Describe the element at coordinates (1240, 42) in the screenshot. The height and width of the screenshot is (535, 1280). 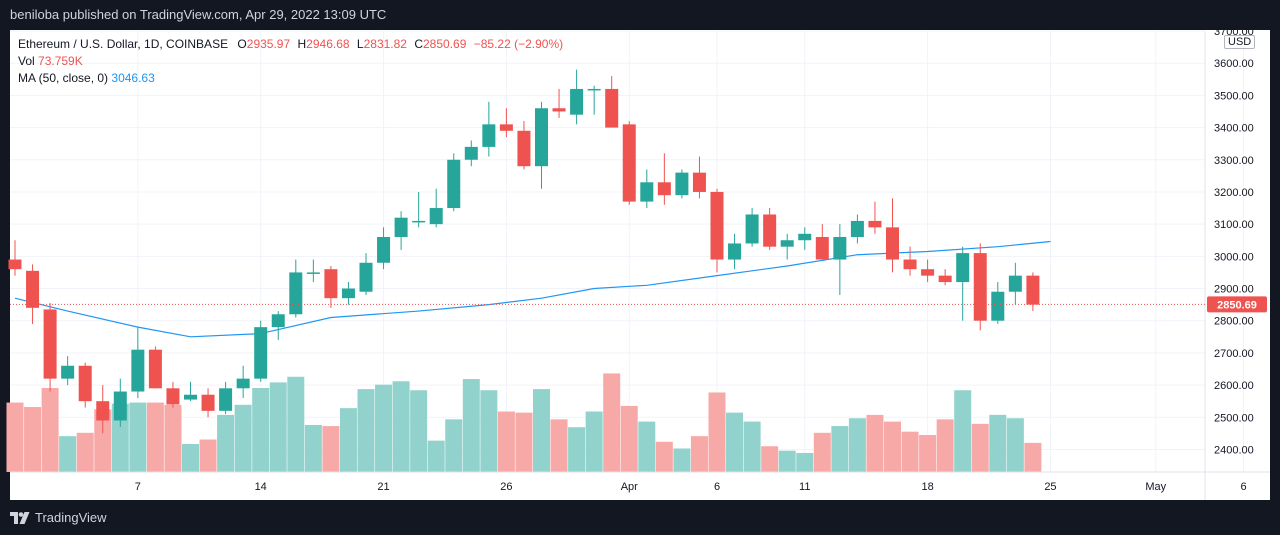
I see `currency-badge: USD` at that location.